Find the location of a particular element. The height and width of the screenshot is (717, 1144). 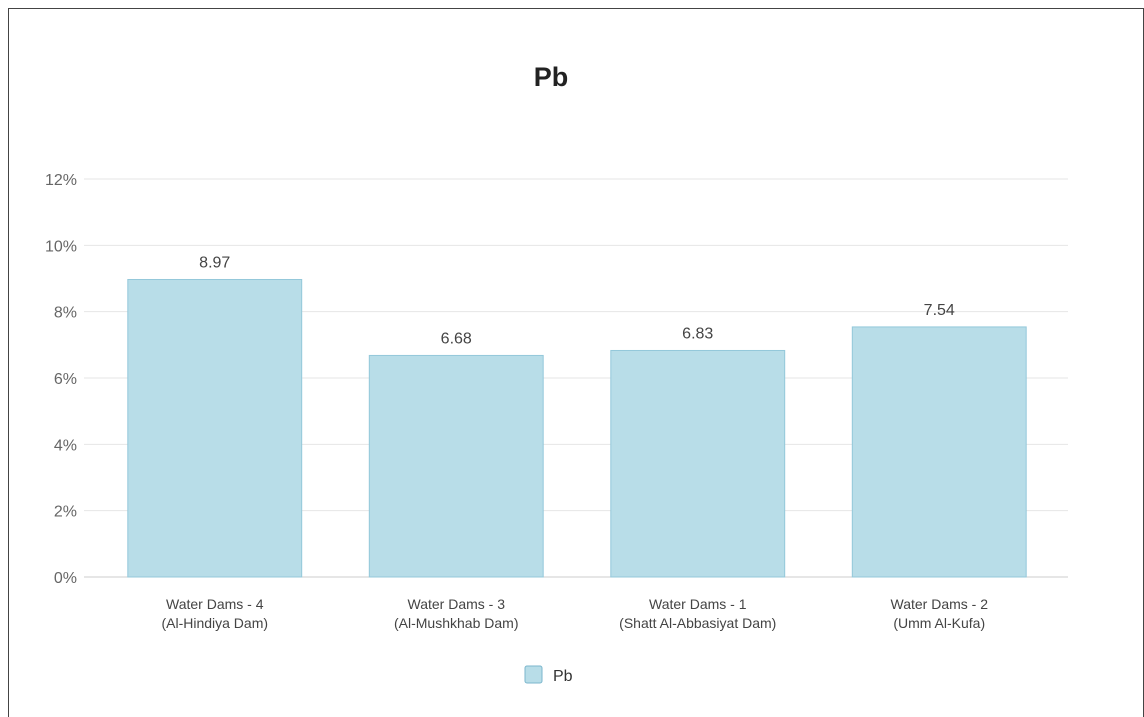

y-tick-label: 10% is located at coordinates (61, 246).